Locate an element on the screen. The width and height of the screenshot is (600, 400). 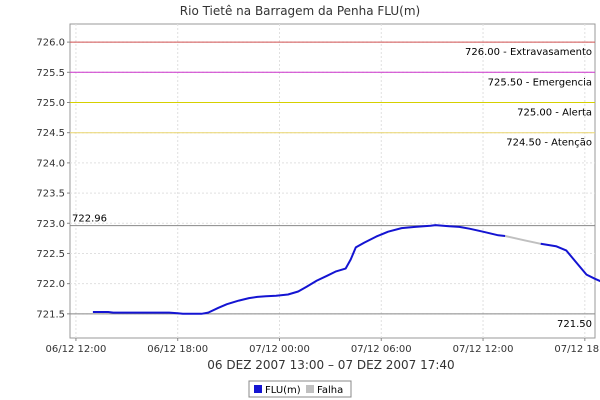
reference-line-label: 725.00 - Alerta is located at coordinates (554, 113).